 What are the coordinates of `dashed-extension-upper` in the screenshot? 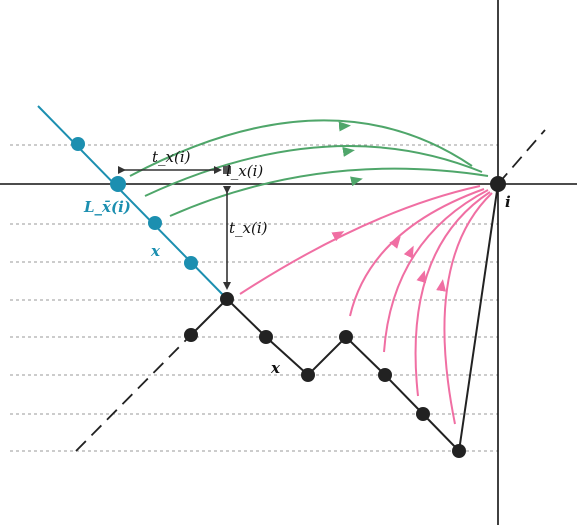 It's located at (521, 157).